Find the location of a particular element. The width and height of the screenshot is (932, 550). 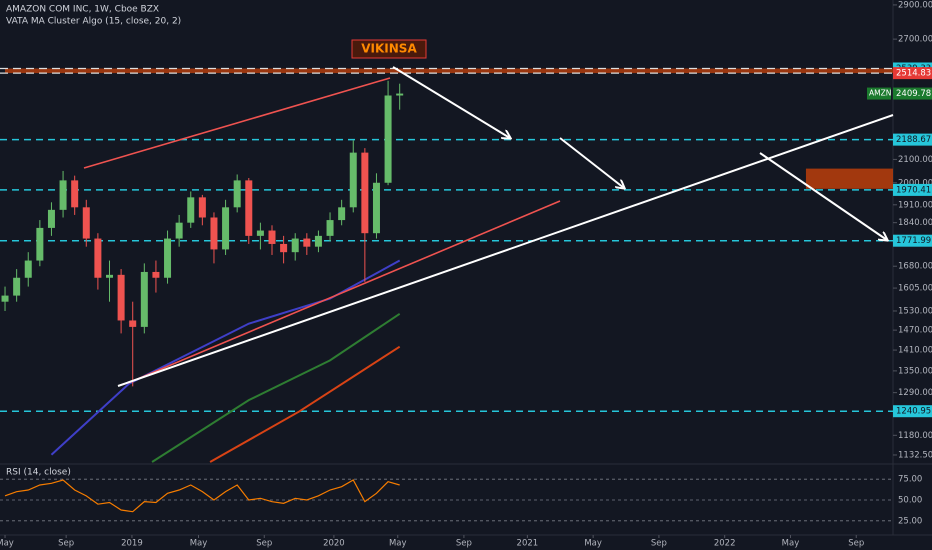

rsi-line is located at coordinates (202, 496).